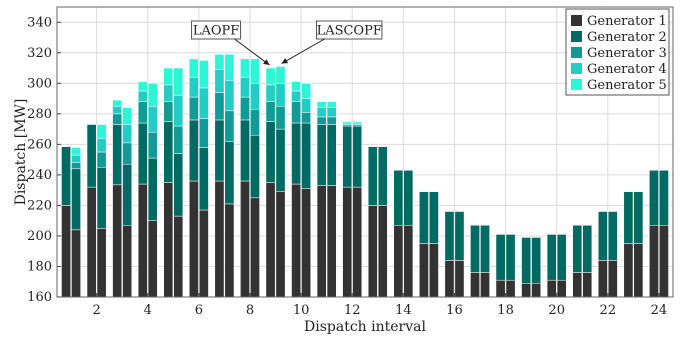  What do you see at coordinates (627, 21) in the screenshot?
I see `legend-label: Generator 1` at bounding box center [627, 21].